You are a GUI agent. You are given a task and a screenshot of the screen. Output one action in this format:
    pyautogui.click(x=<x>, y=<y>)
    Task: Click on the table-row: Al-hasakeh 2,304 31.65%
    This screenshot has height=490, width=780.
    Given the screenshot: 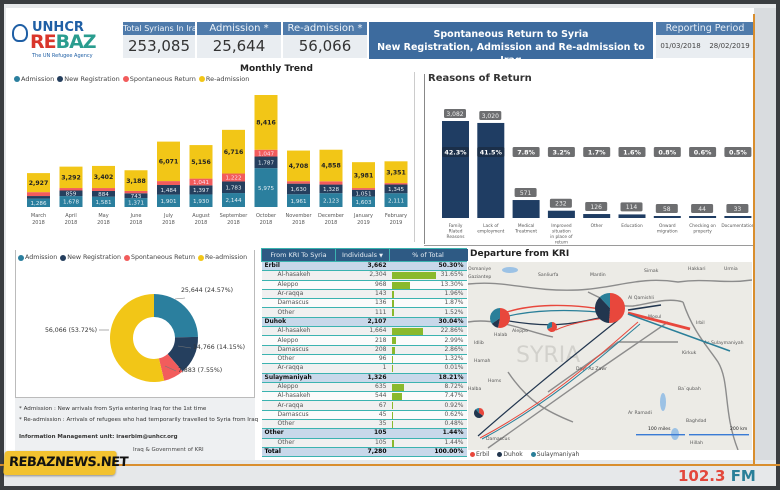 What is the action you would take?
    pyautogui.click(x=364, y=275)
    